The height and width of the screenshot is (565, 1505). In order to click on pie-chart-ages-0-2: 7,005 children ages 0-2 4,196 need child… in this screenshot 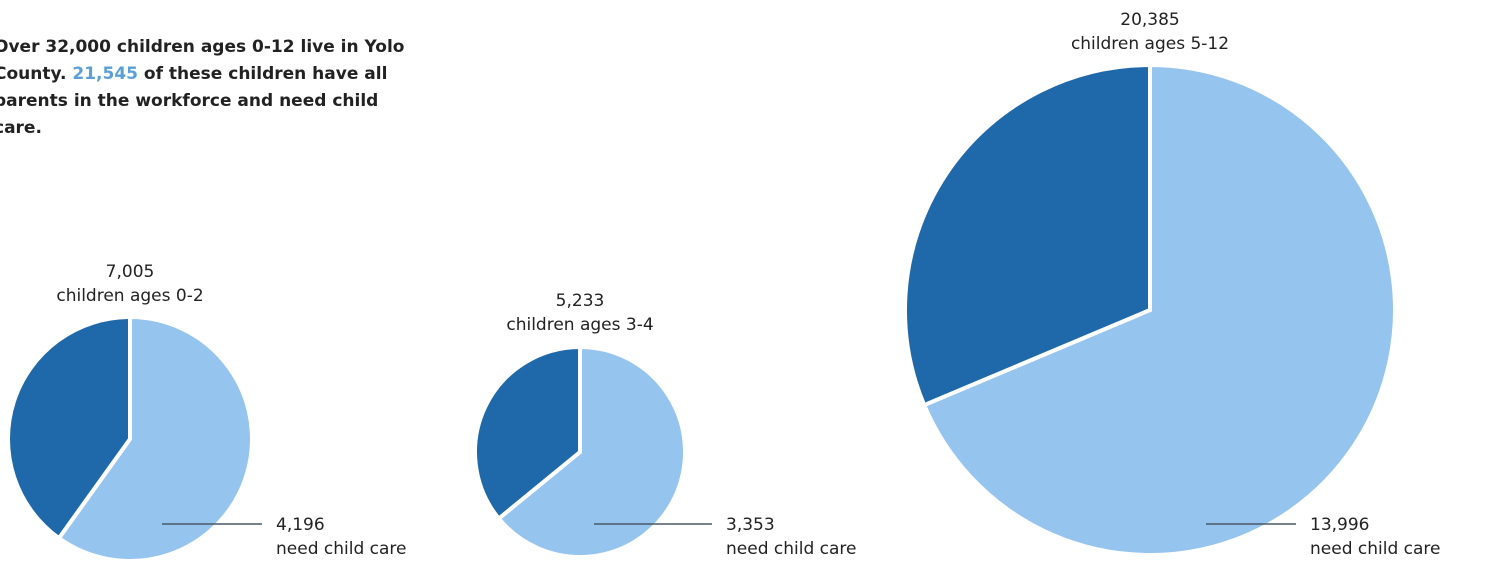, I will do `click(206, 412)`.